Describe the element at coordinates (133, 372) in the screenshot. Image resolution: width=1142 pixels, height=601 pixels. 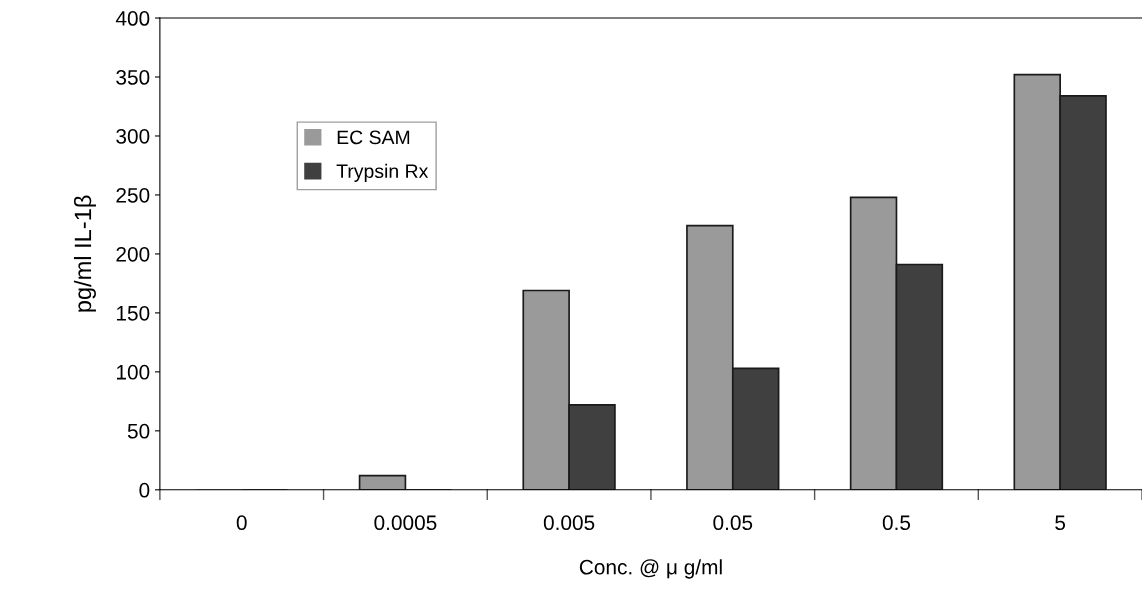
I see `y-tick-label: 100` at that location.